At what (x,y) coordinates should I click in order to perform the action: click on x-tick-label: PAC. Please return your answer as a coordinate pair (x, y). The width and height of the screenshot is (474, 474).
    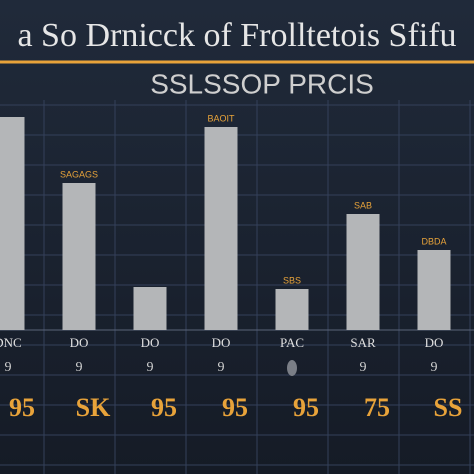
    Looking at the image, I should click on (292, 342).